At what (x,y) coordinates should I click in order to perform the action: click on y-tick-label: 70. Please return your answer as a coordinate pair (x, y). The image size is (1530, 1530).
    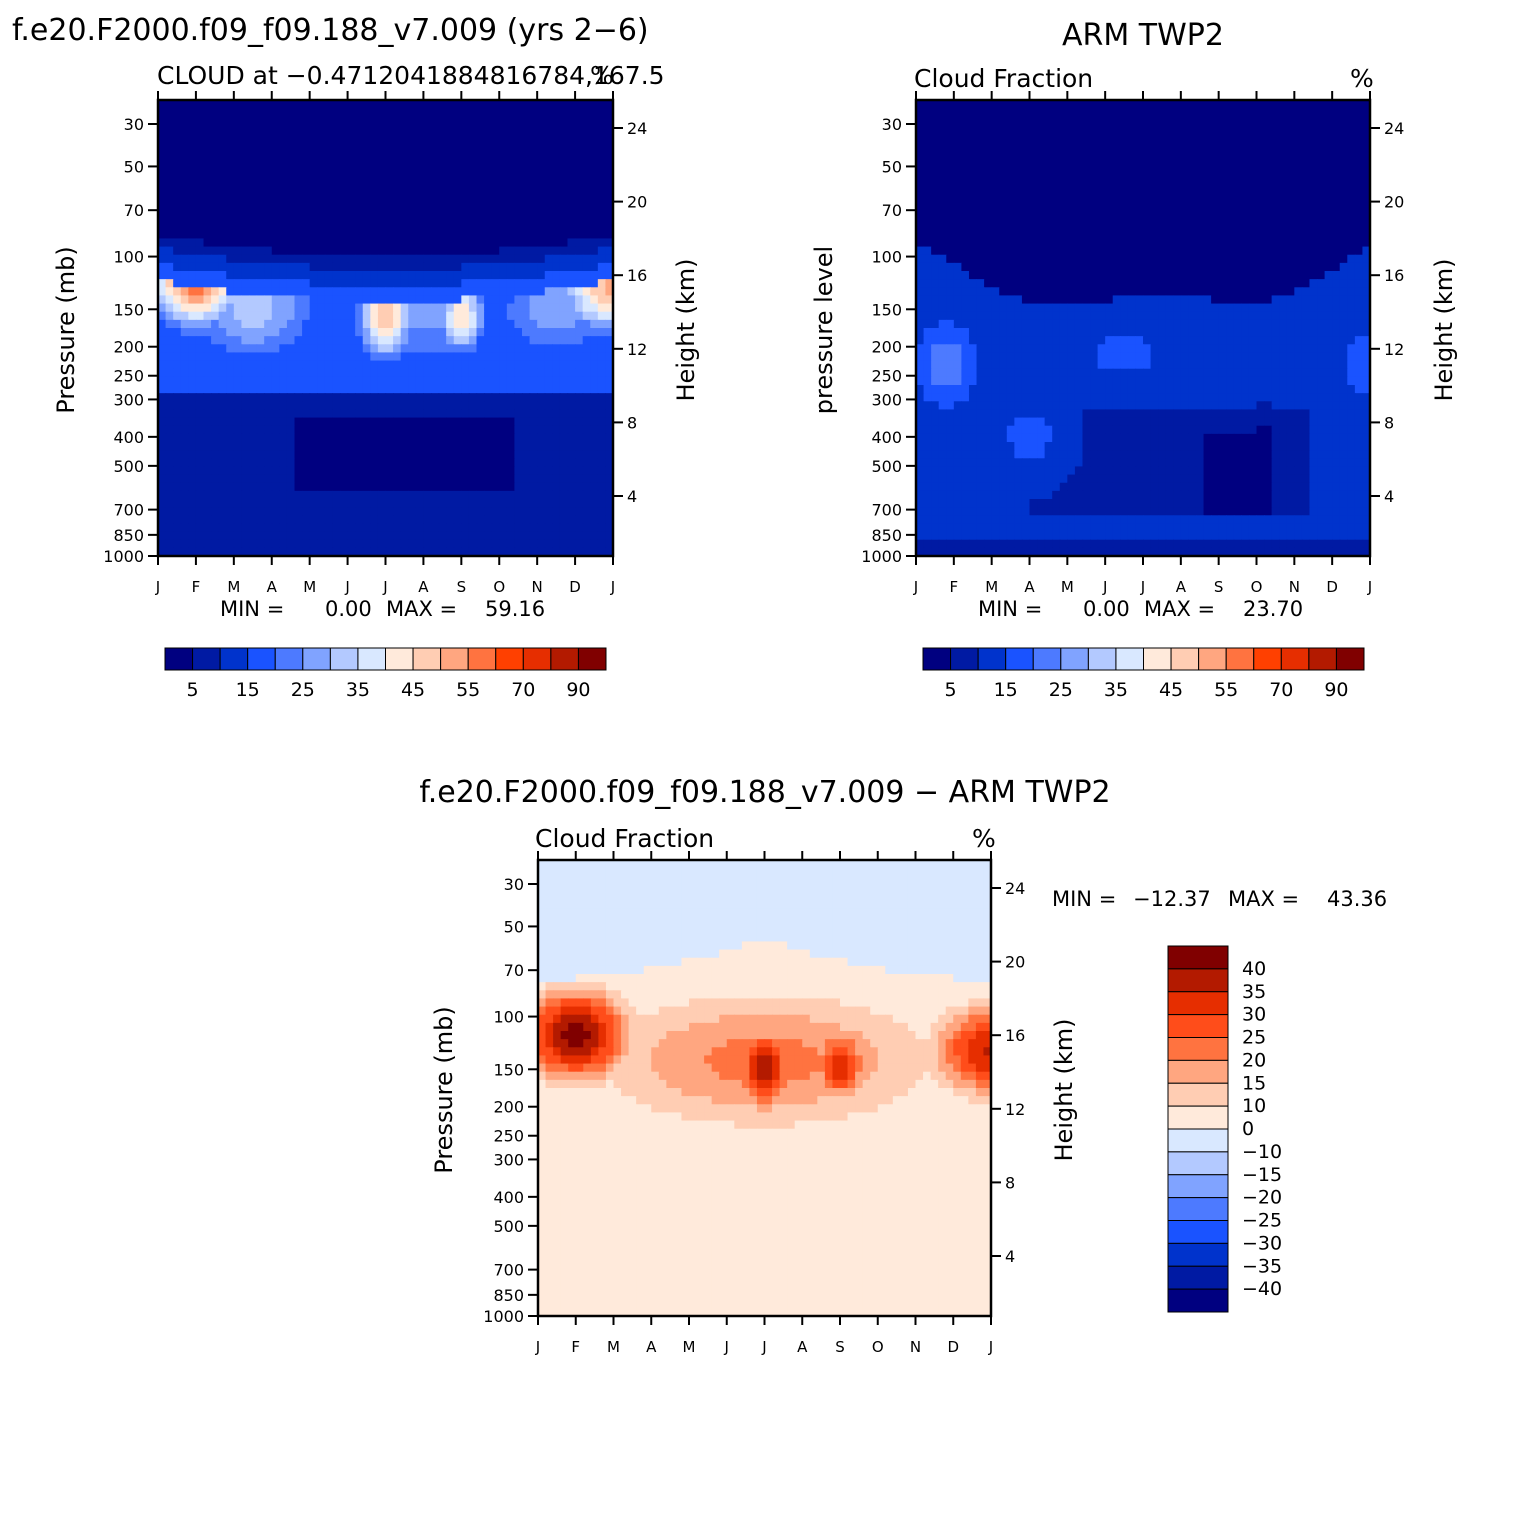
    Looking at the image, I should click on (134, 210).